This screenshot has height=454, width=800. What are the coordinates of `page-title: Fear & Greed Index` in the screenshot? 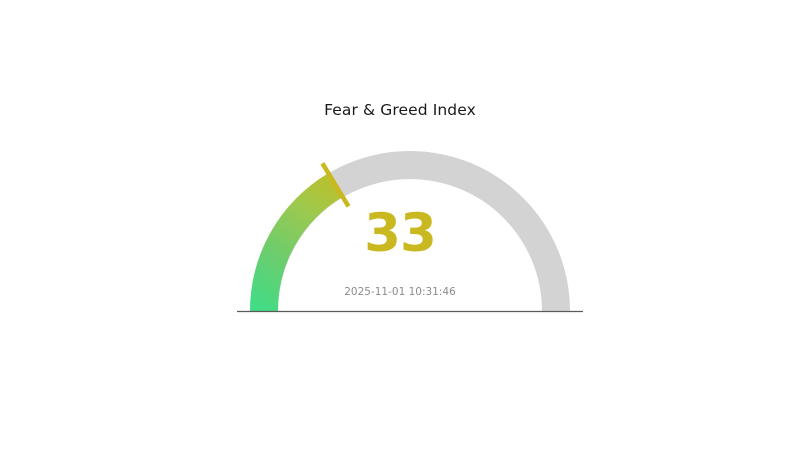 It's located at (400, 110).